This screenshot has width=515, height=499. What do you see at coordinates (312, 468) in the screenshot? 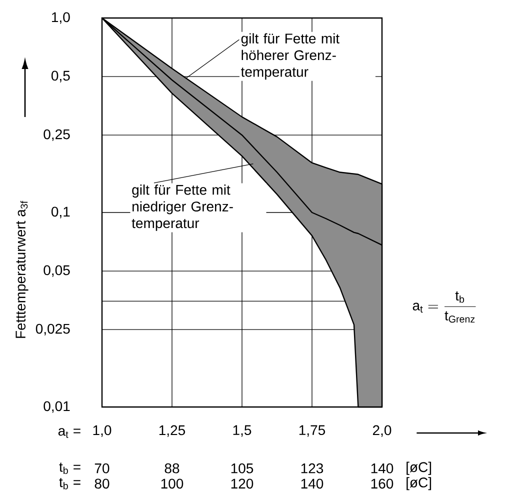
I see `text: 123` at bounding box center [312, 468].